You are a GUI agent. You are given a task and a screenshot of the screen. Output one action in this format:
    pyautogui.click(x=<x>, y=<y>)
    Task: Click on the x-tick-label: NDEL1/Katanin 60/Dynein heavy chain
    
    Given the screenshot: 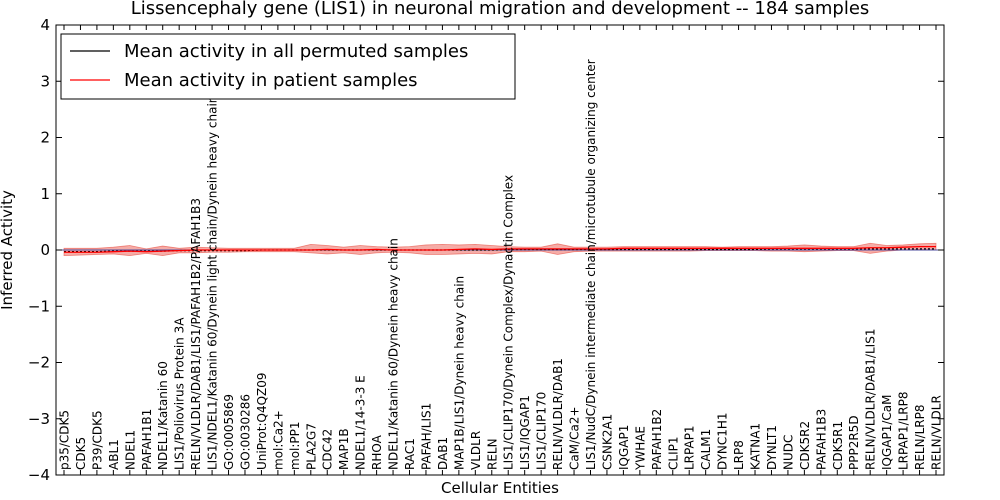 What is the action you would take?
    pyautogui.click(x=394, y=354)
    